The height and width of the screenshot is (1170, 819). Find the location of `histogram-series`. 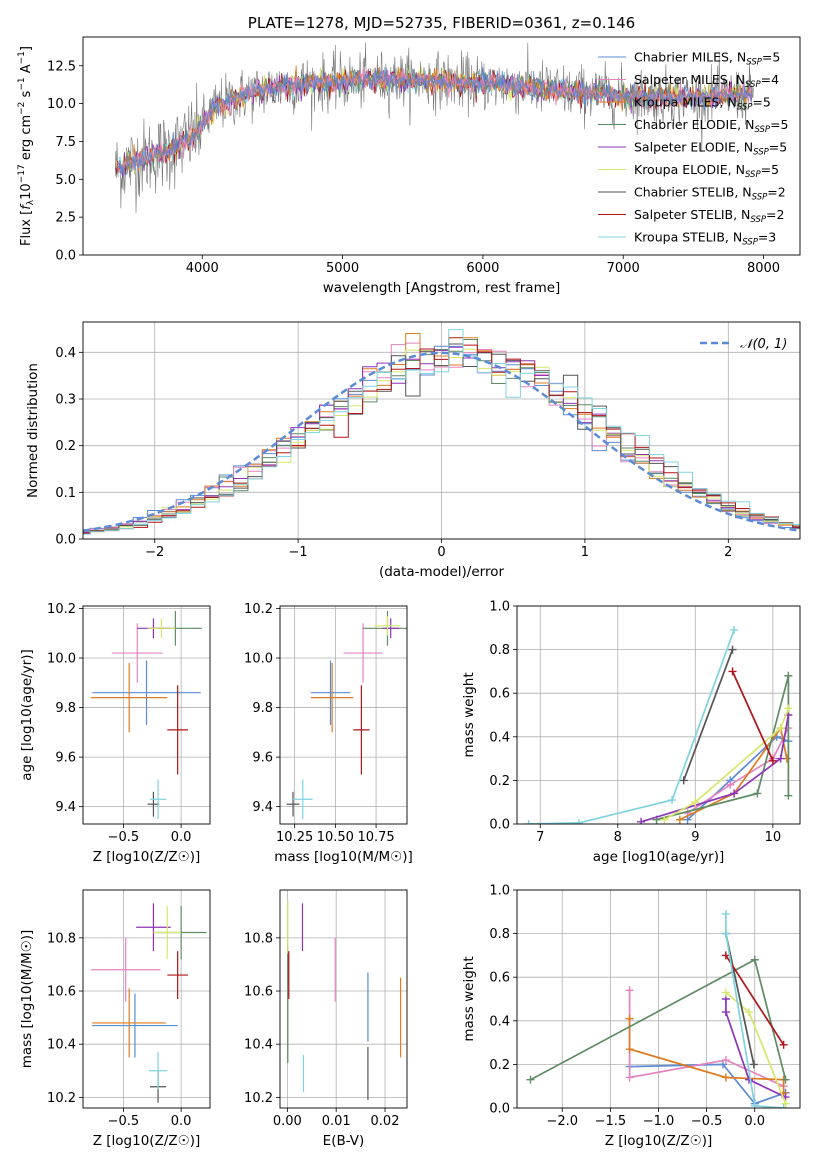

histogram-series is located at coordinates (441, 436).